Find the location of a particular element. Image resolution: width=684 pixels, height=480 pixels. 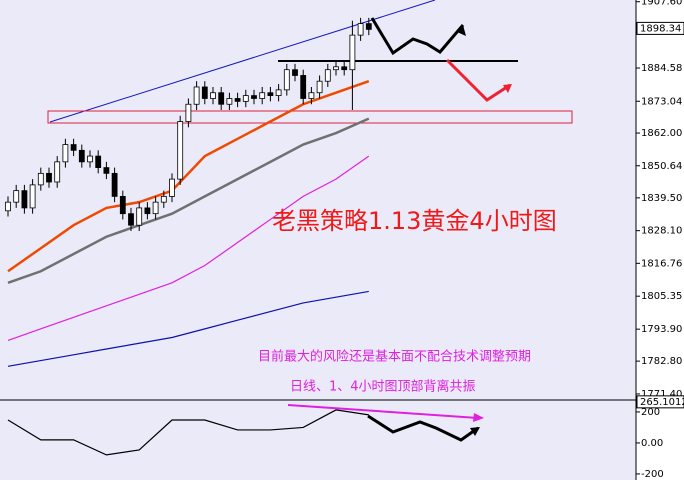

y-tick-label: 200 is located at coordinates (650, 412).